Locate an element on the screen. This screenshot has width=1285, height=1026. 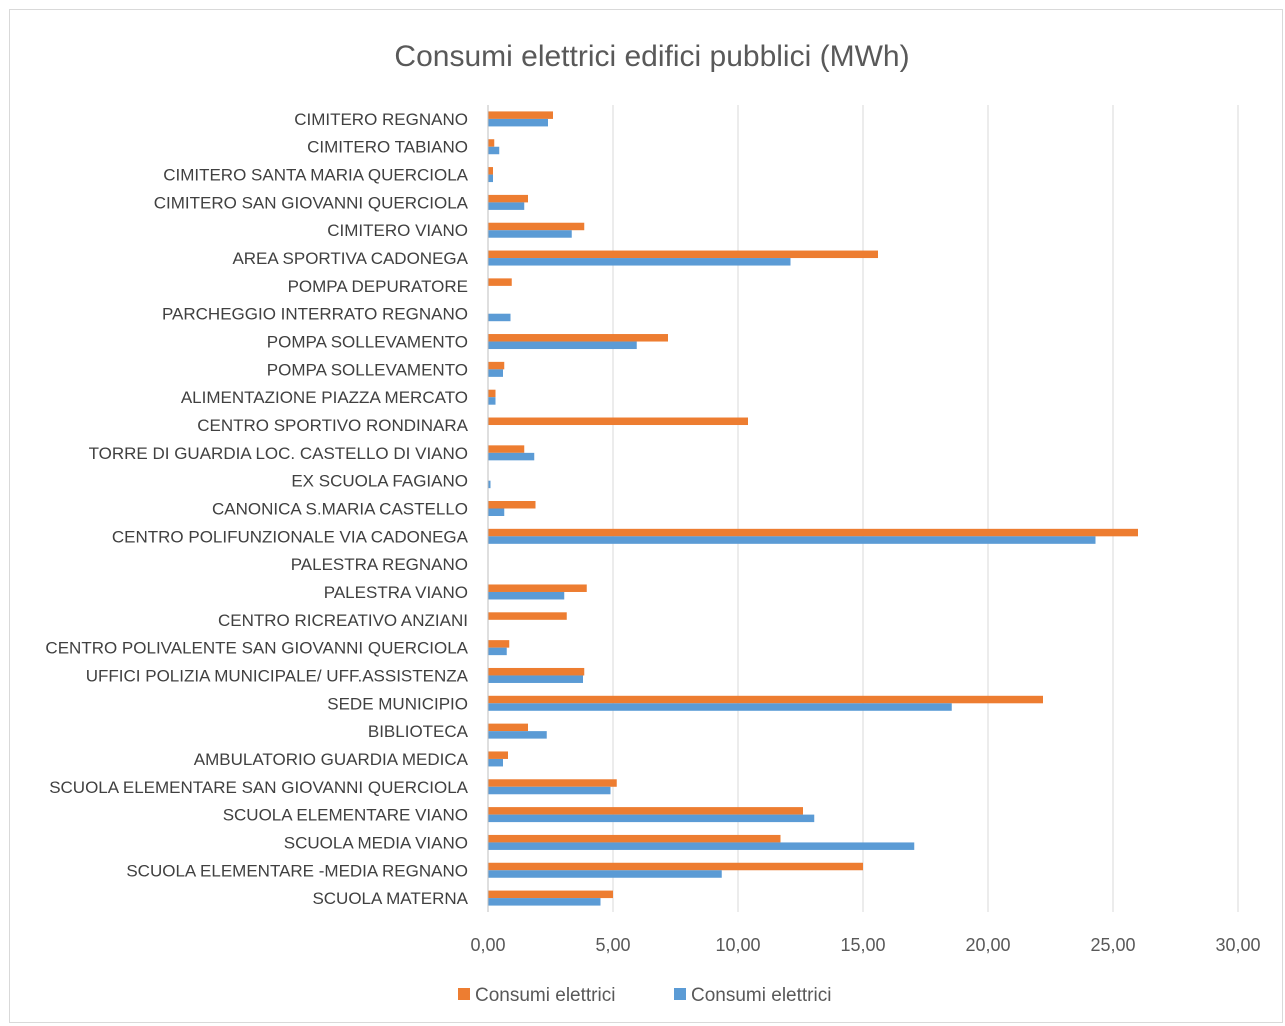
category-label: CENTRO POLIFUNZIONALE VIA CADONEGA is located at coordinates (290, 536).